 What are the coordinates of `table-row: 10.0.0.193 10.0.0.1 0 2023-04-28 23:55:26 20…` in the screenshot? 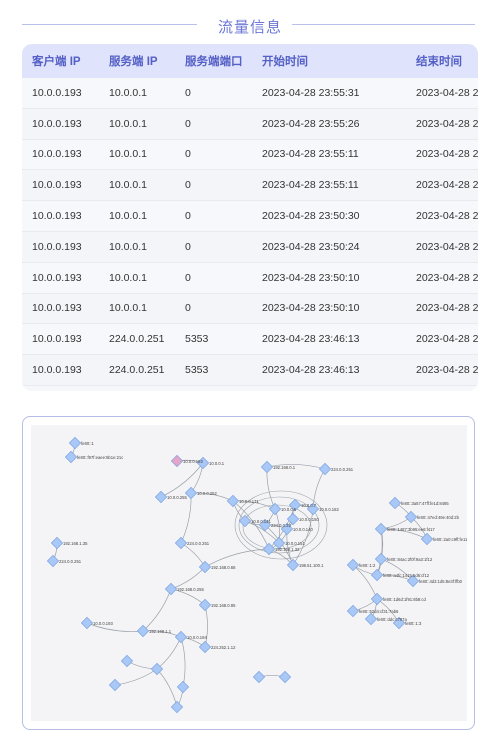 It's located at (250, 124).